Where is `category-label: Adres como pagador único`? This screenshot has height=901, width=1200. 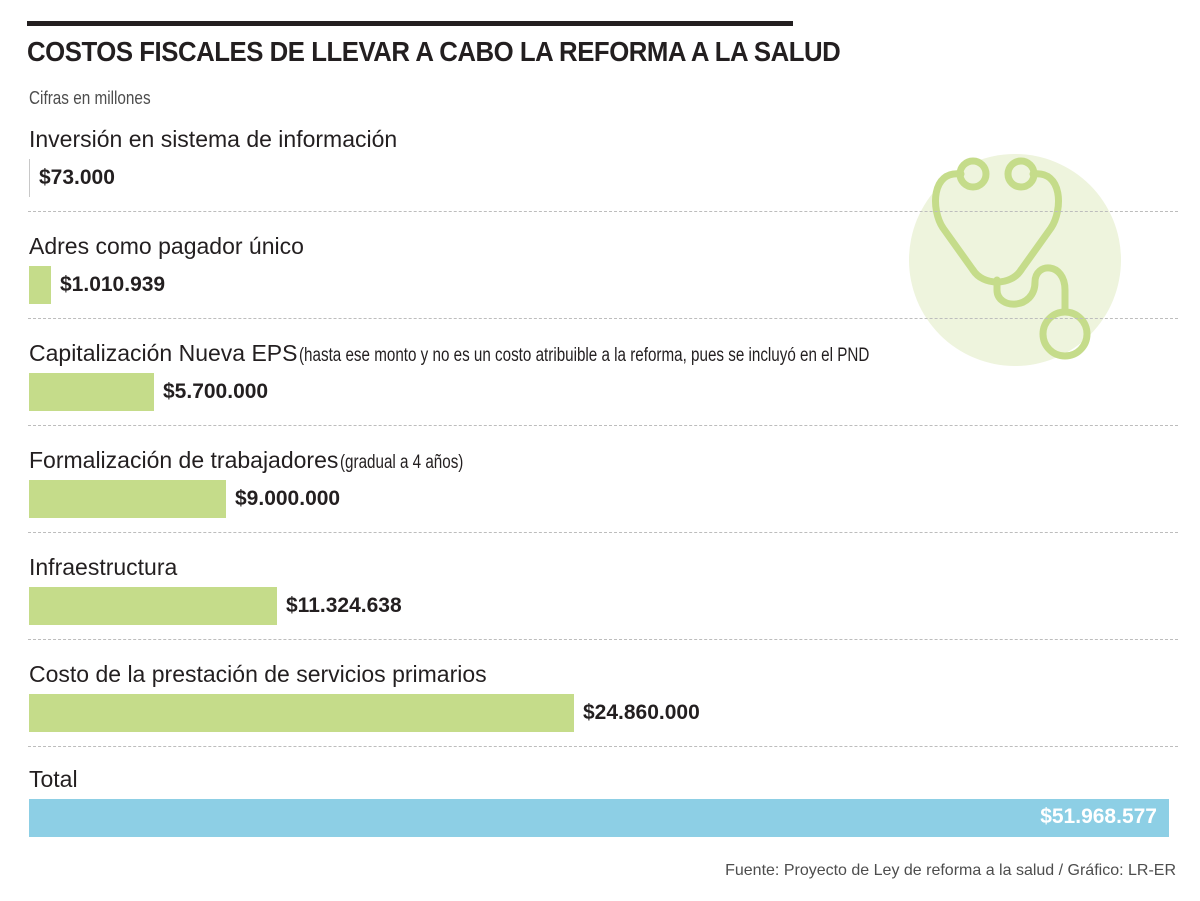 category-label: Adres como pagador único is located at coordinates (166, 246).